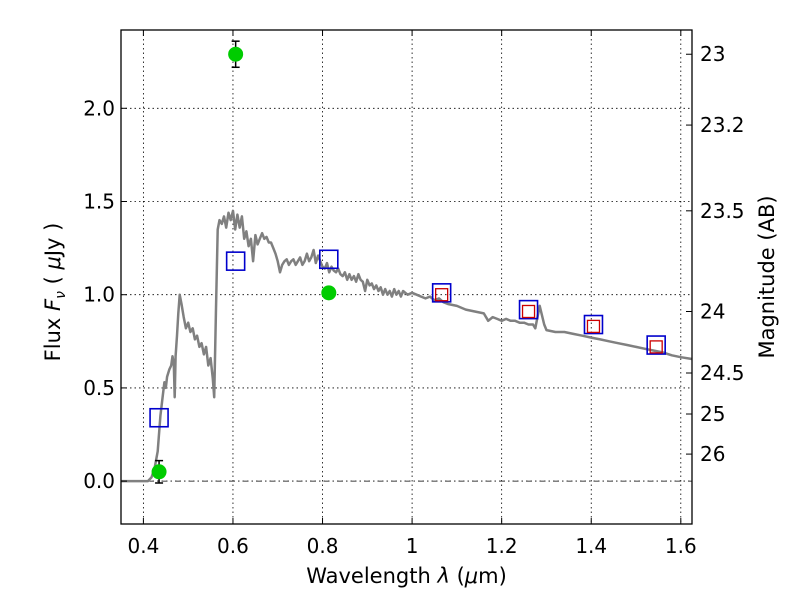  Describe the element at coordinates (722, 211) in the screenshot. I see `mag-tick-label: 23.5` at that location.